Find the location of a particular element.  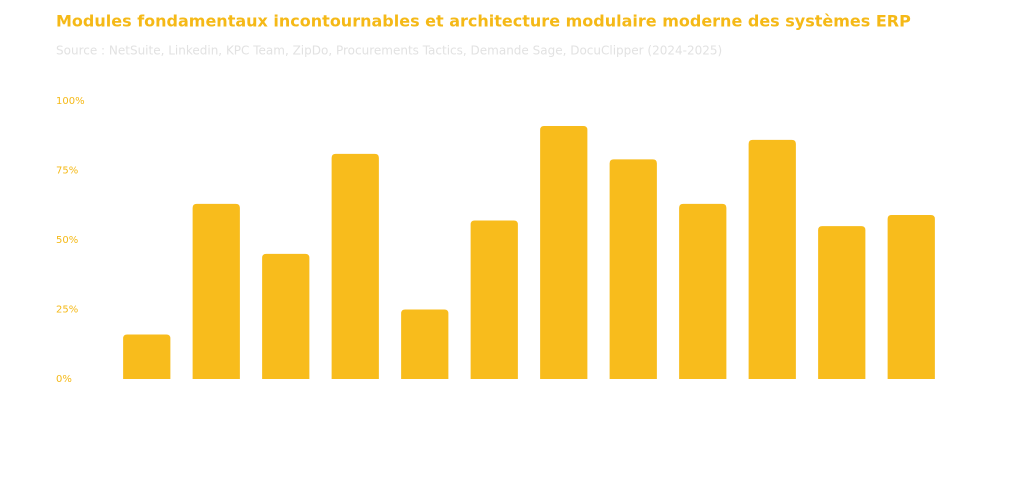

y-tick-label: 0% is located at coordinates (64, 379).